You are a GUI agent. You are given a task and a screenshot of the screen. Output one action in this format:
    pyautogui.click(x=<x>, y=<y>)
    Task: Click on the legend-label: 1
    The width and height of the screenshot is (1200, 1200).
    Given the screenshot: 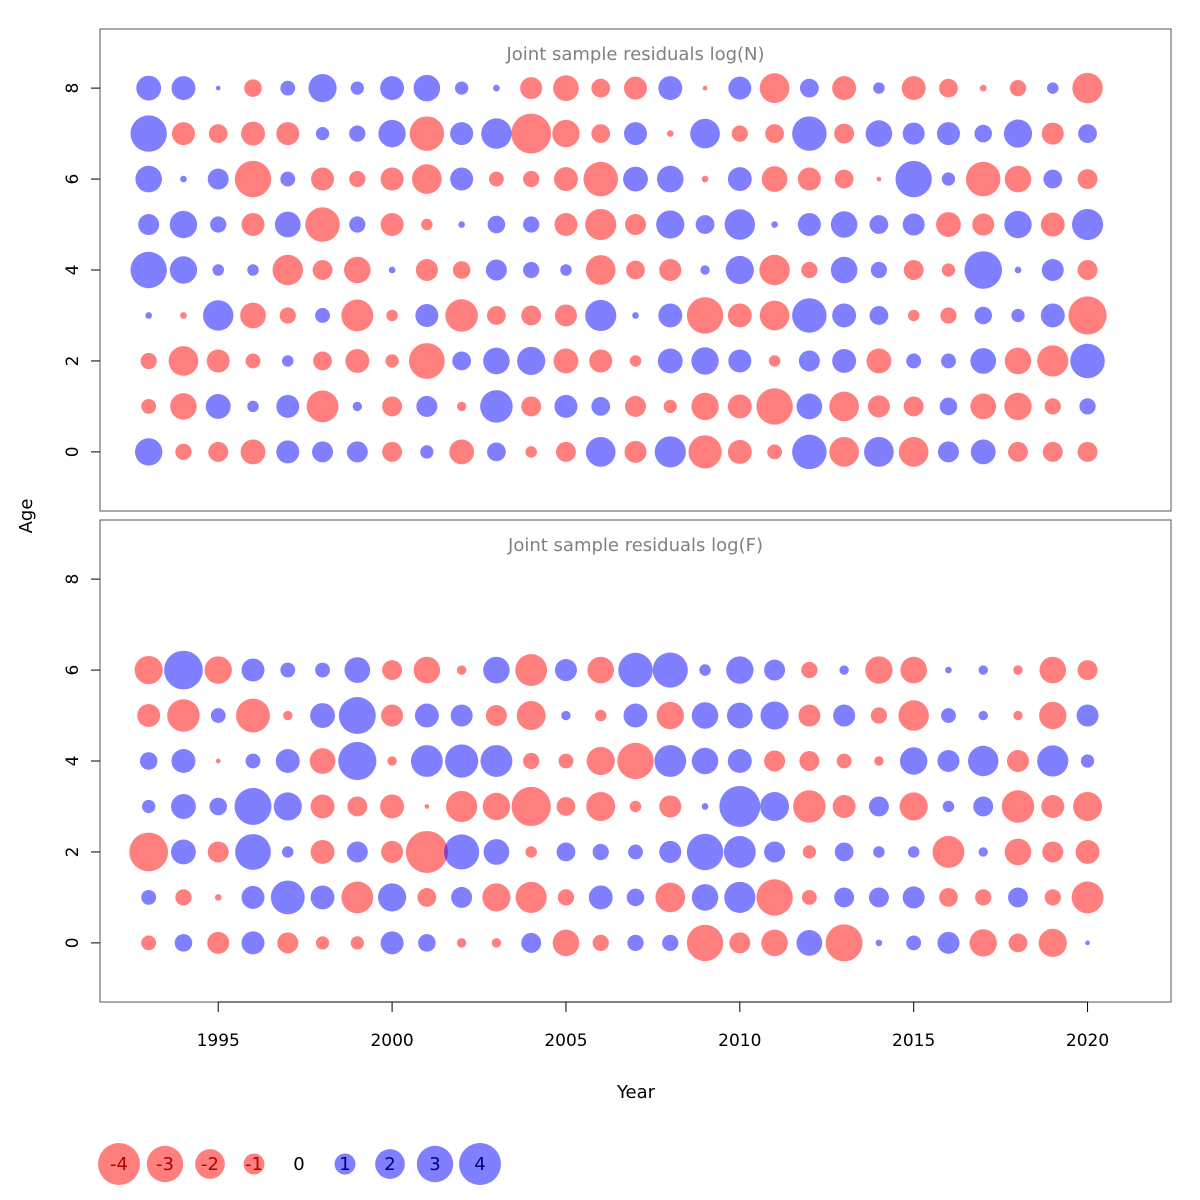 What is the action you would take?
    pyautogui.click(x=344, y=1164)
    